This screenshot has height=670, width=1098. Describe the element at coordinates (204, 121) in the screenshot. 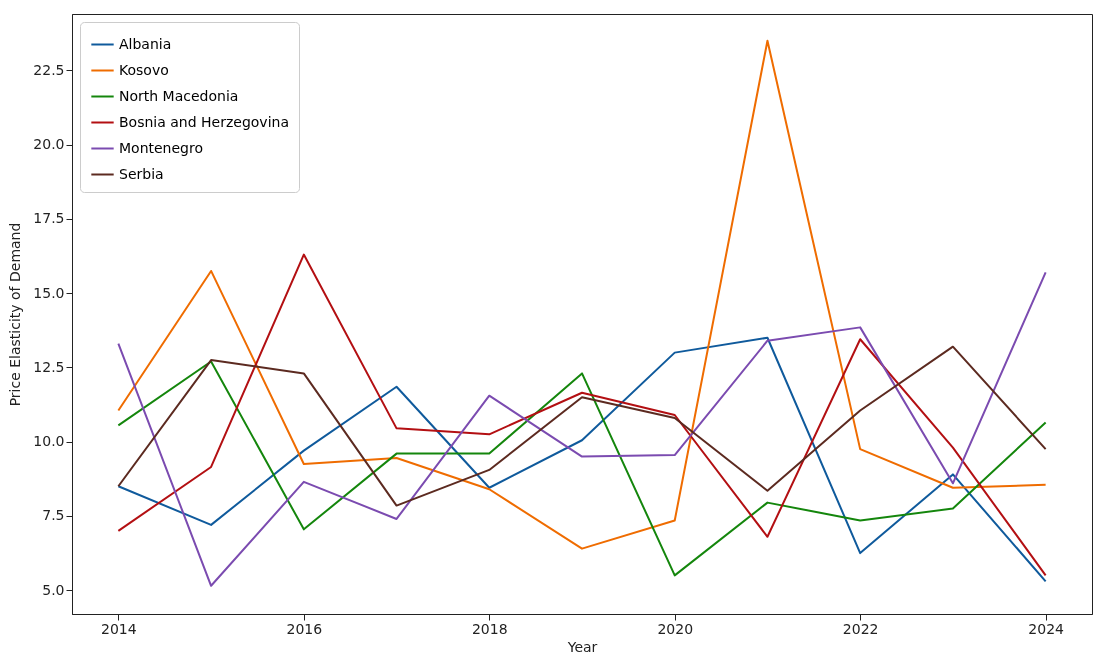

I see `legend-label: Bosnia and Herzegovina` at that location.